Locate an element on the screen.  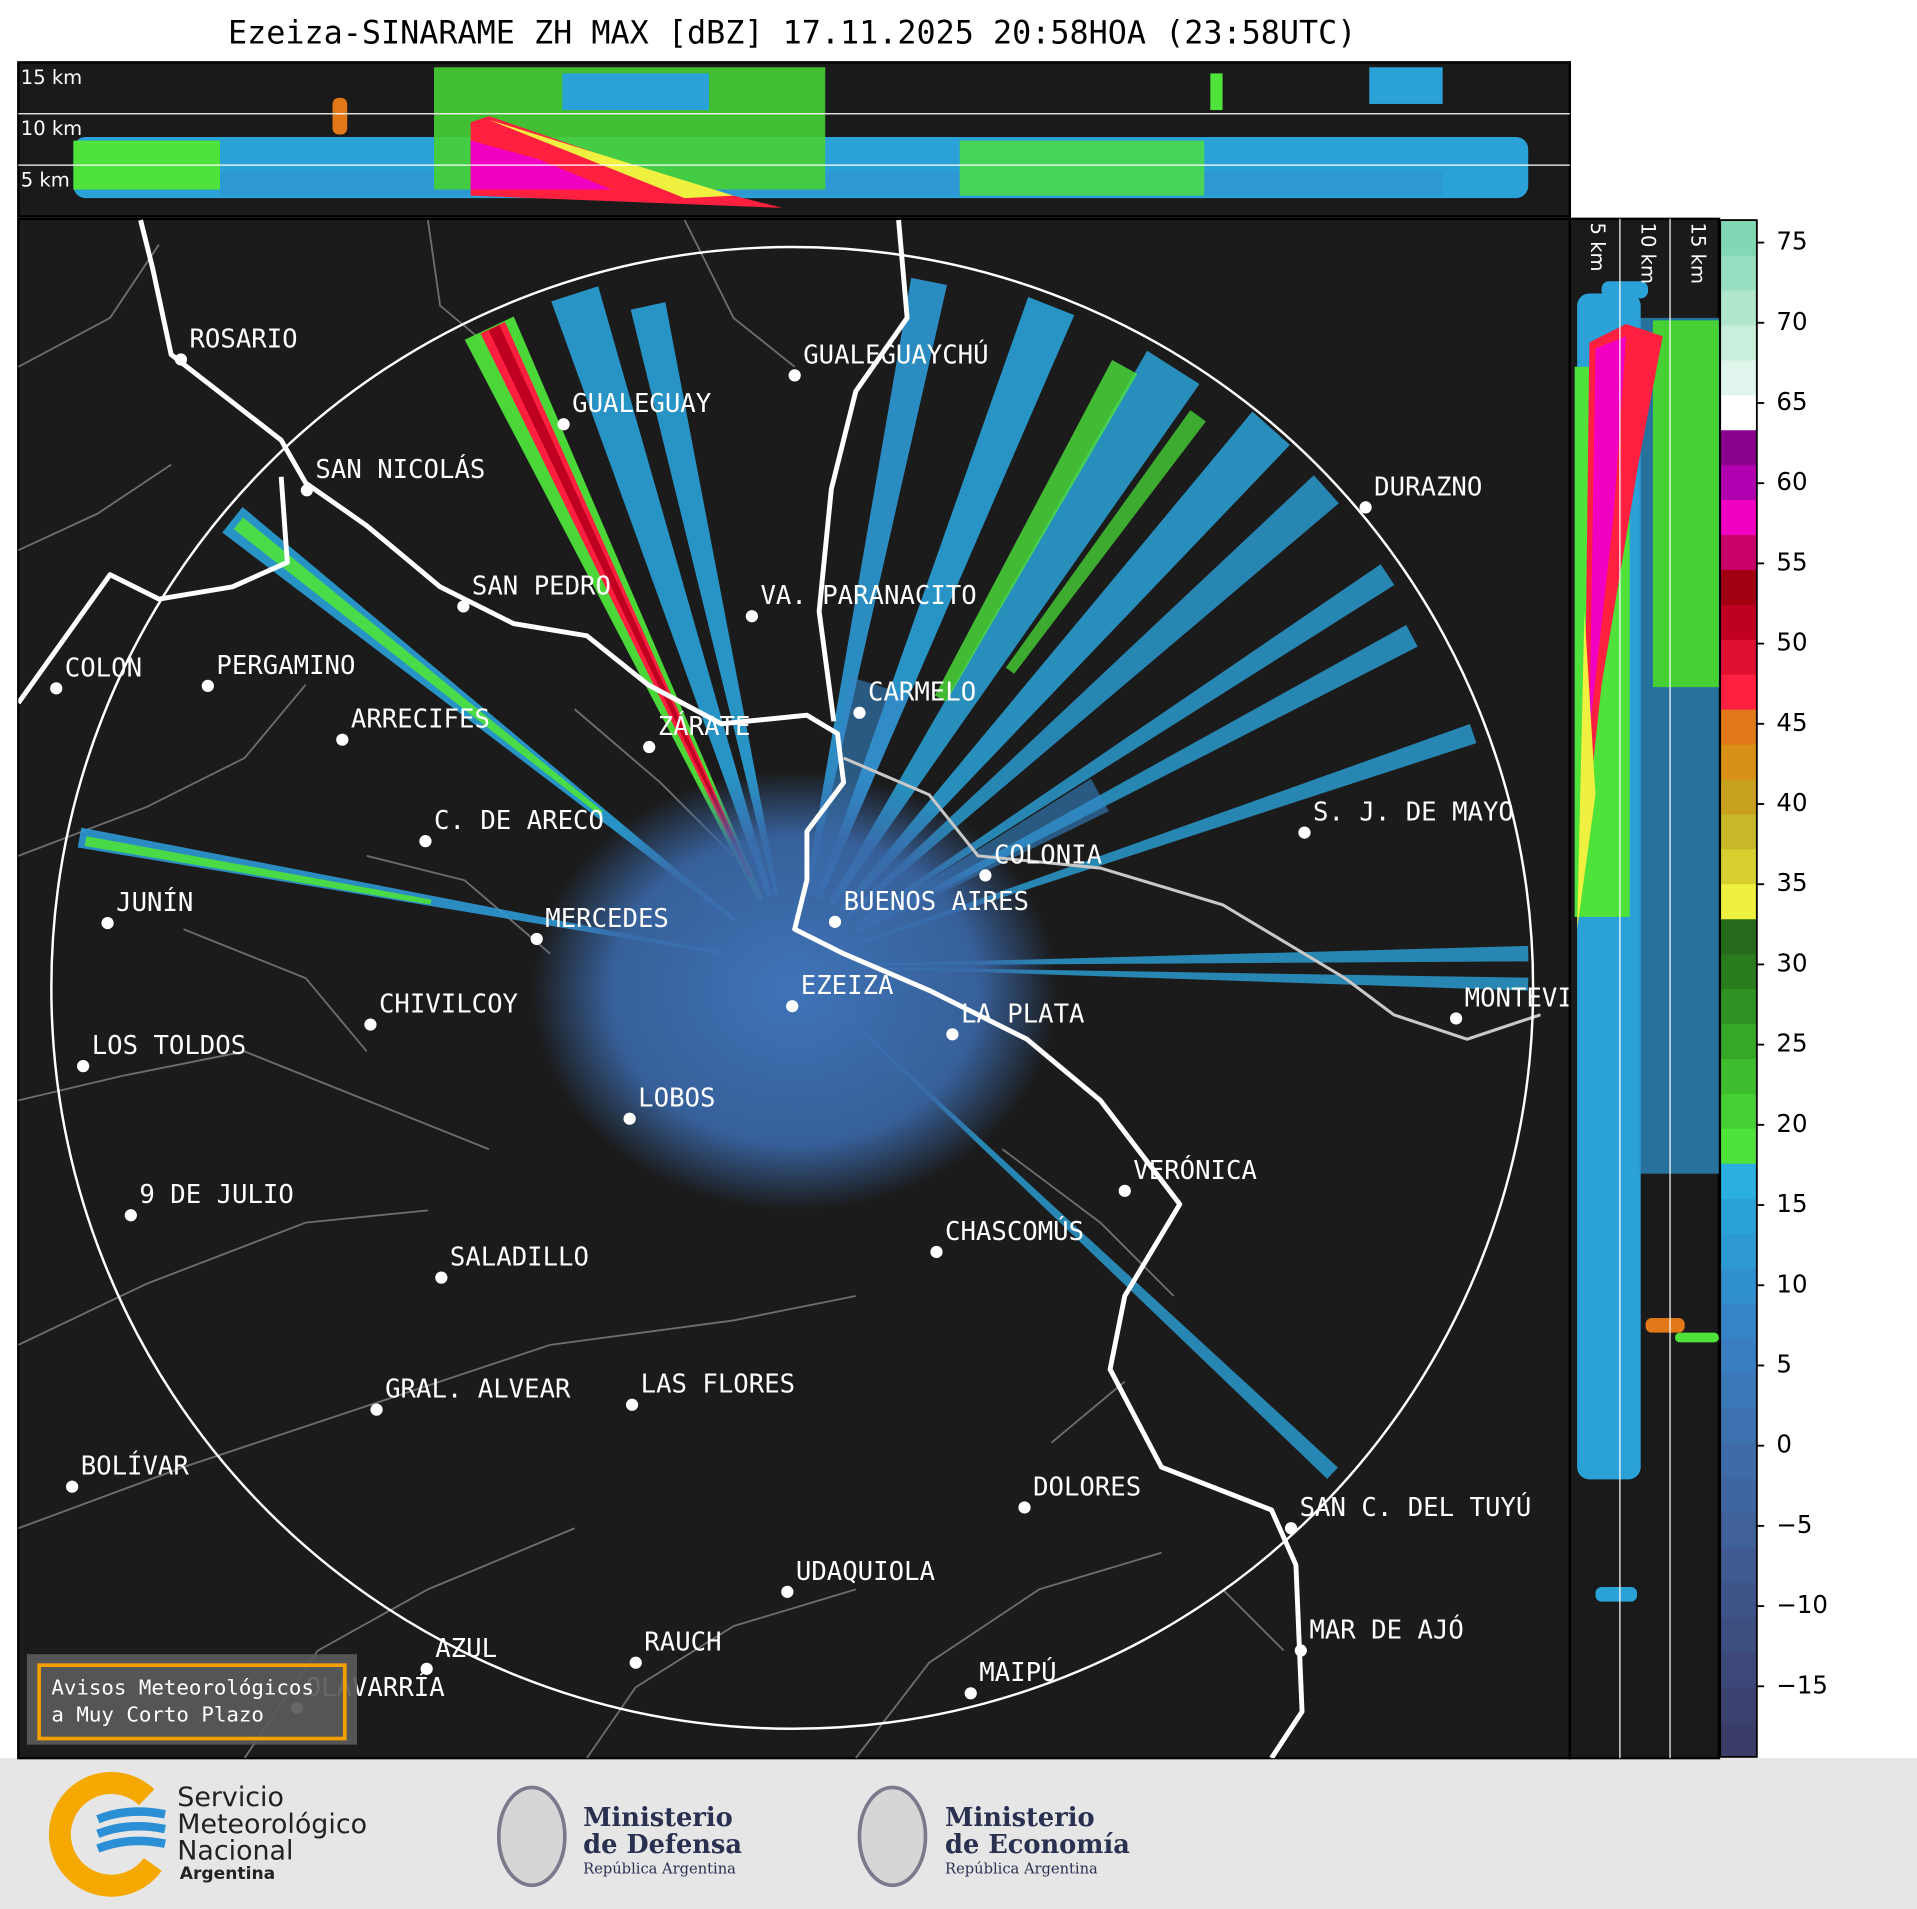
top-echoes is located at coordinates (801, 137).